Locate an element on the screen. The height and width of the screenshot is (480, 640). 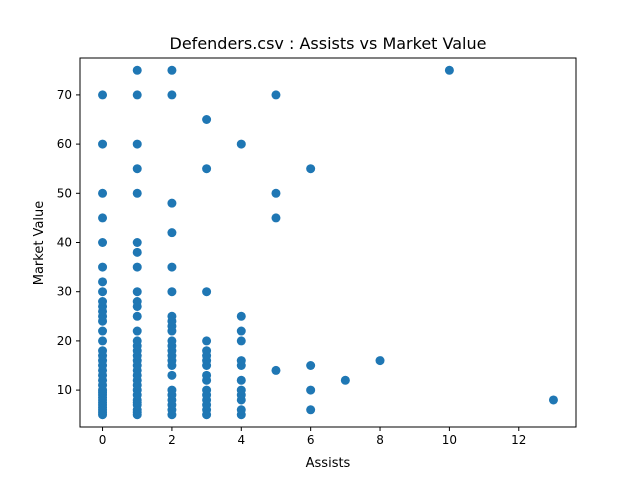
x-tick-label: 8 is located at coordinates (380, 440).